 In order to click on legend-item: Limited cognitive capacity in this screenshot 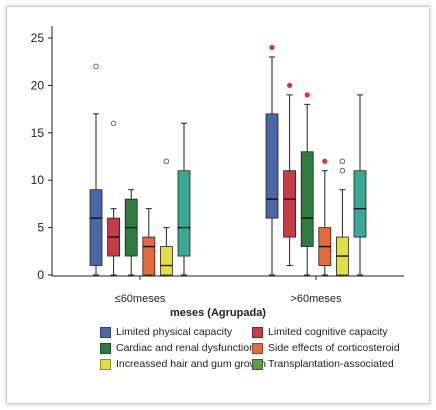, I will do `click(336, 332)`.